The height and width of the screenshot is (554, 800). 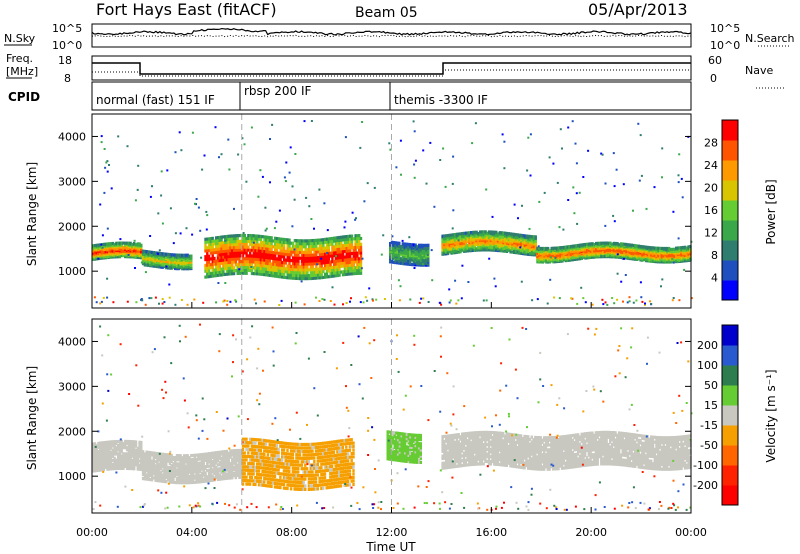 I want to click on noise-search-trace, so click(x=391, y=36).